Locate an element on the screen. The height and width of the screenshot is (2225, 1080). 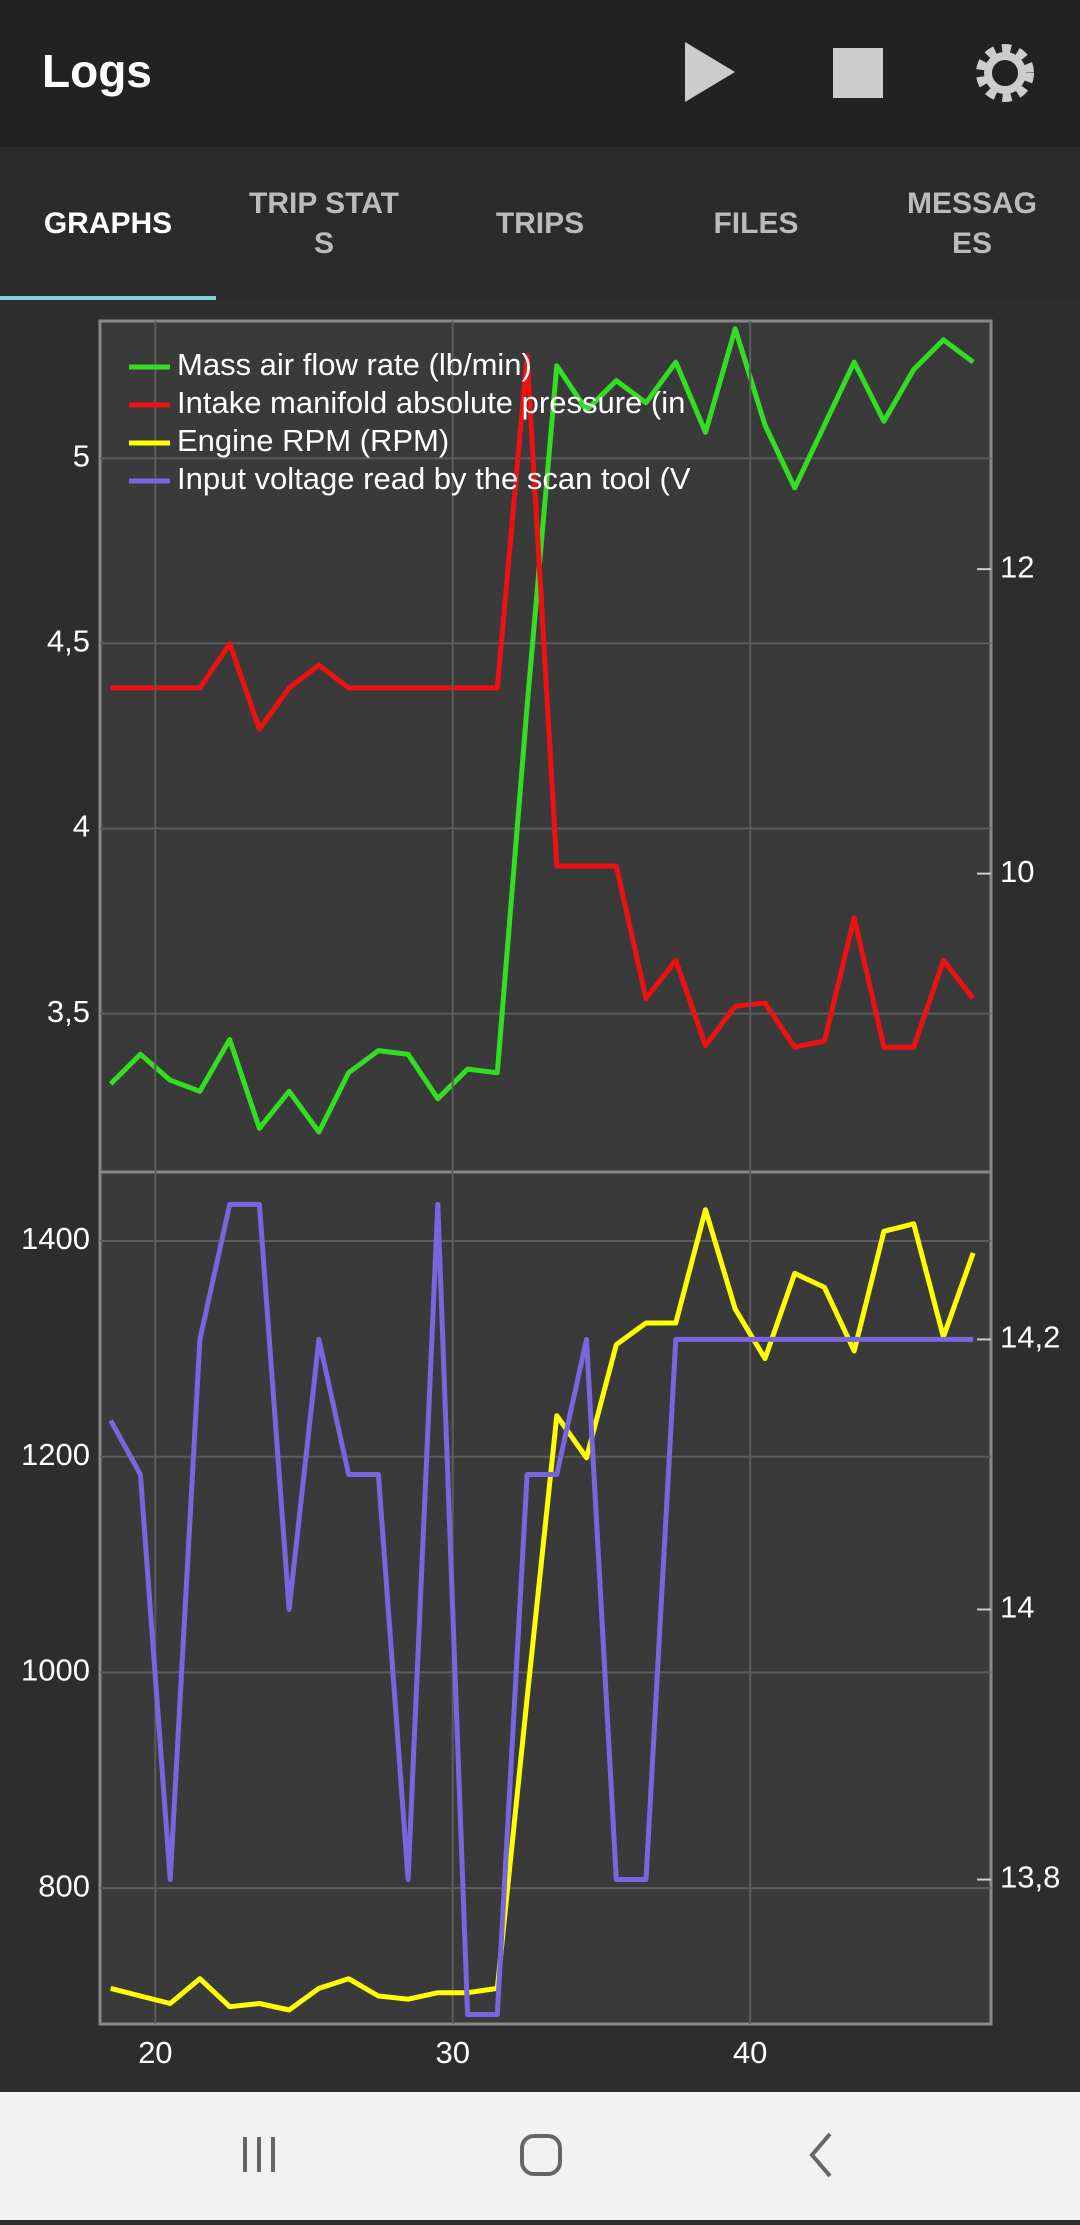
tab-label: GRAPHS is located at coordinates (108, 223).